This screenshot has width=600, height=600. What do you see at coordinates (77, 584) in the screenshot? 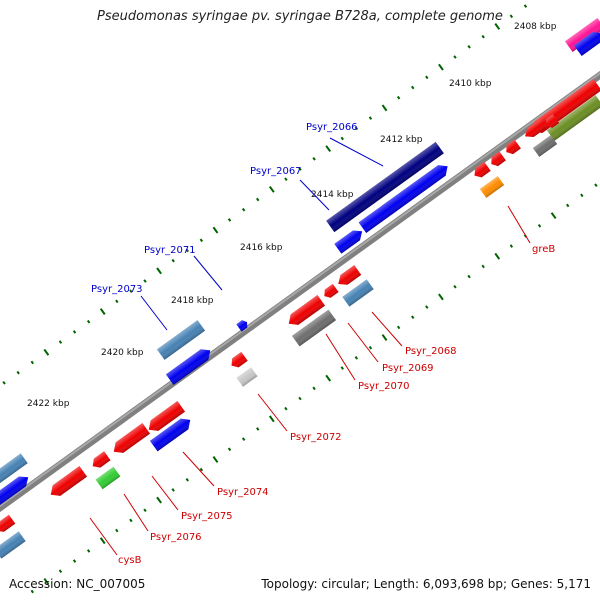
I see `accession-text: Accession: NC_007005` at bounding box center [77, 584].